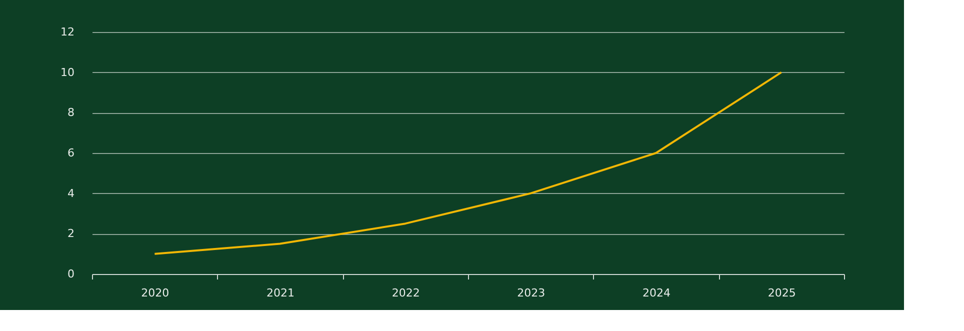 Image resolution: width=964 pixels, height=331 pixels. What do you see at coordinates (656, 293) in the screenshot?
I see `x-tick-label: 2024` at bounding box center [656, 293].